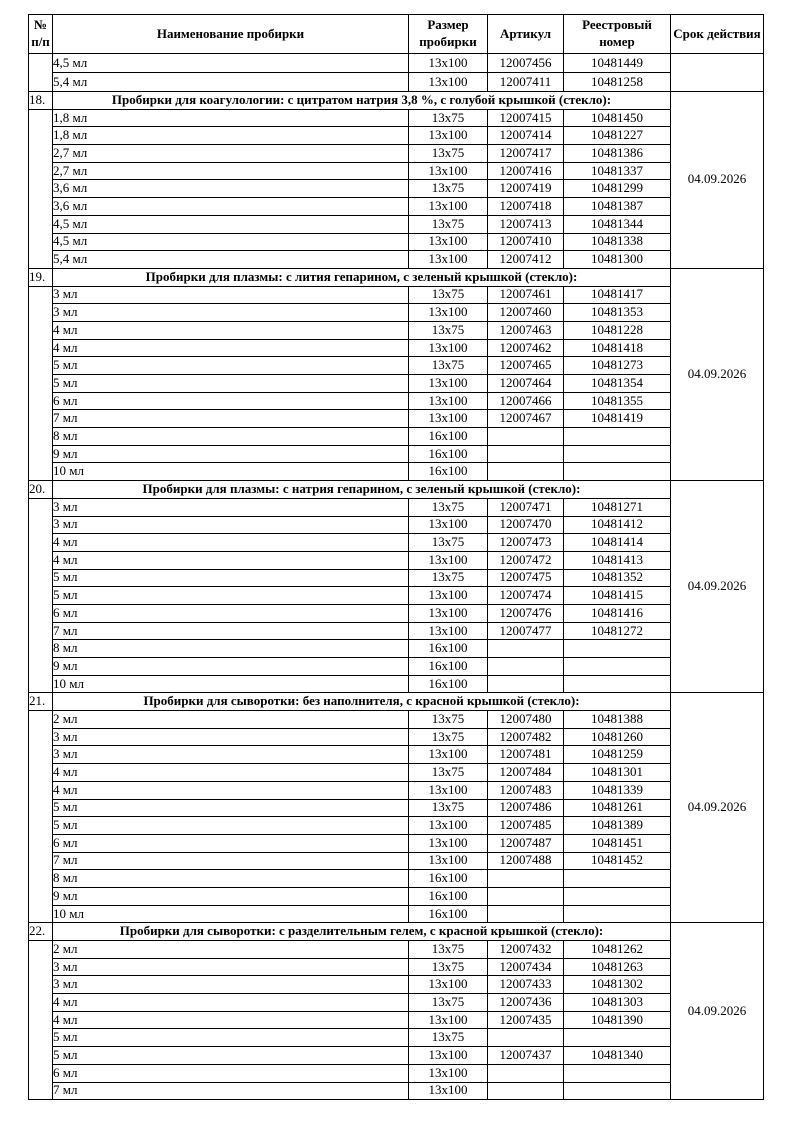 This screenshot has width=800, height=1131. Describe the element at coordinates (617, 34) in the screenshot. I see `header-reg: Реестровый номер` at that location.